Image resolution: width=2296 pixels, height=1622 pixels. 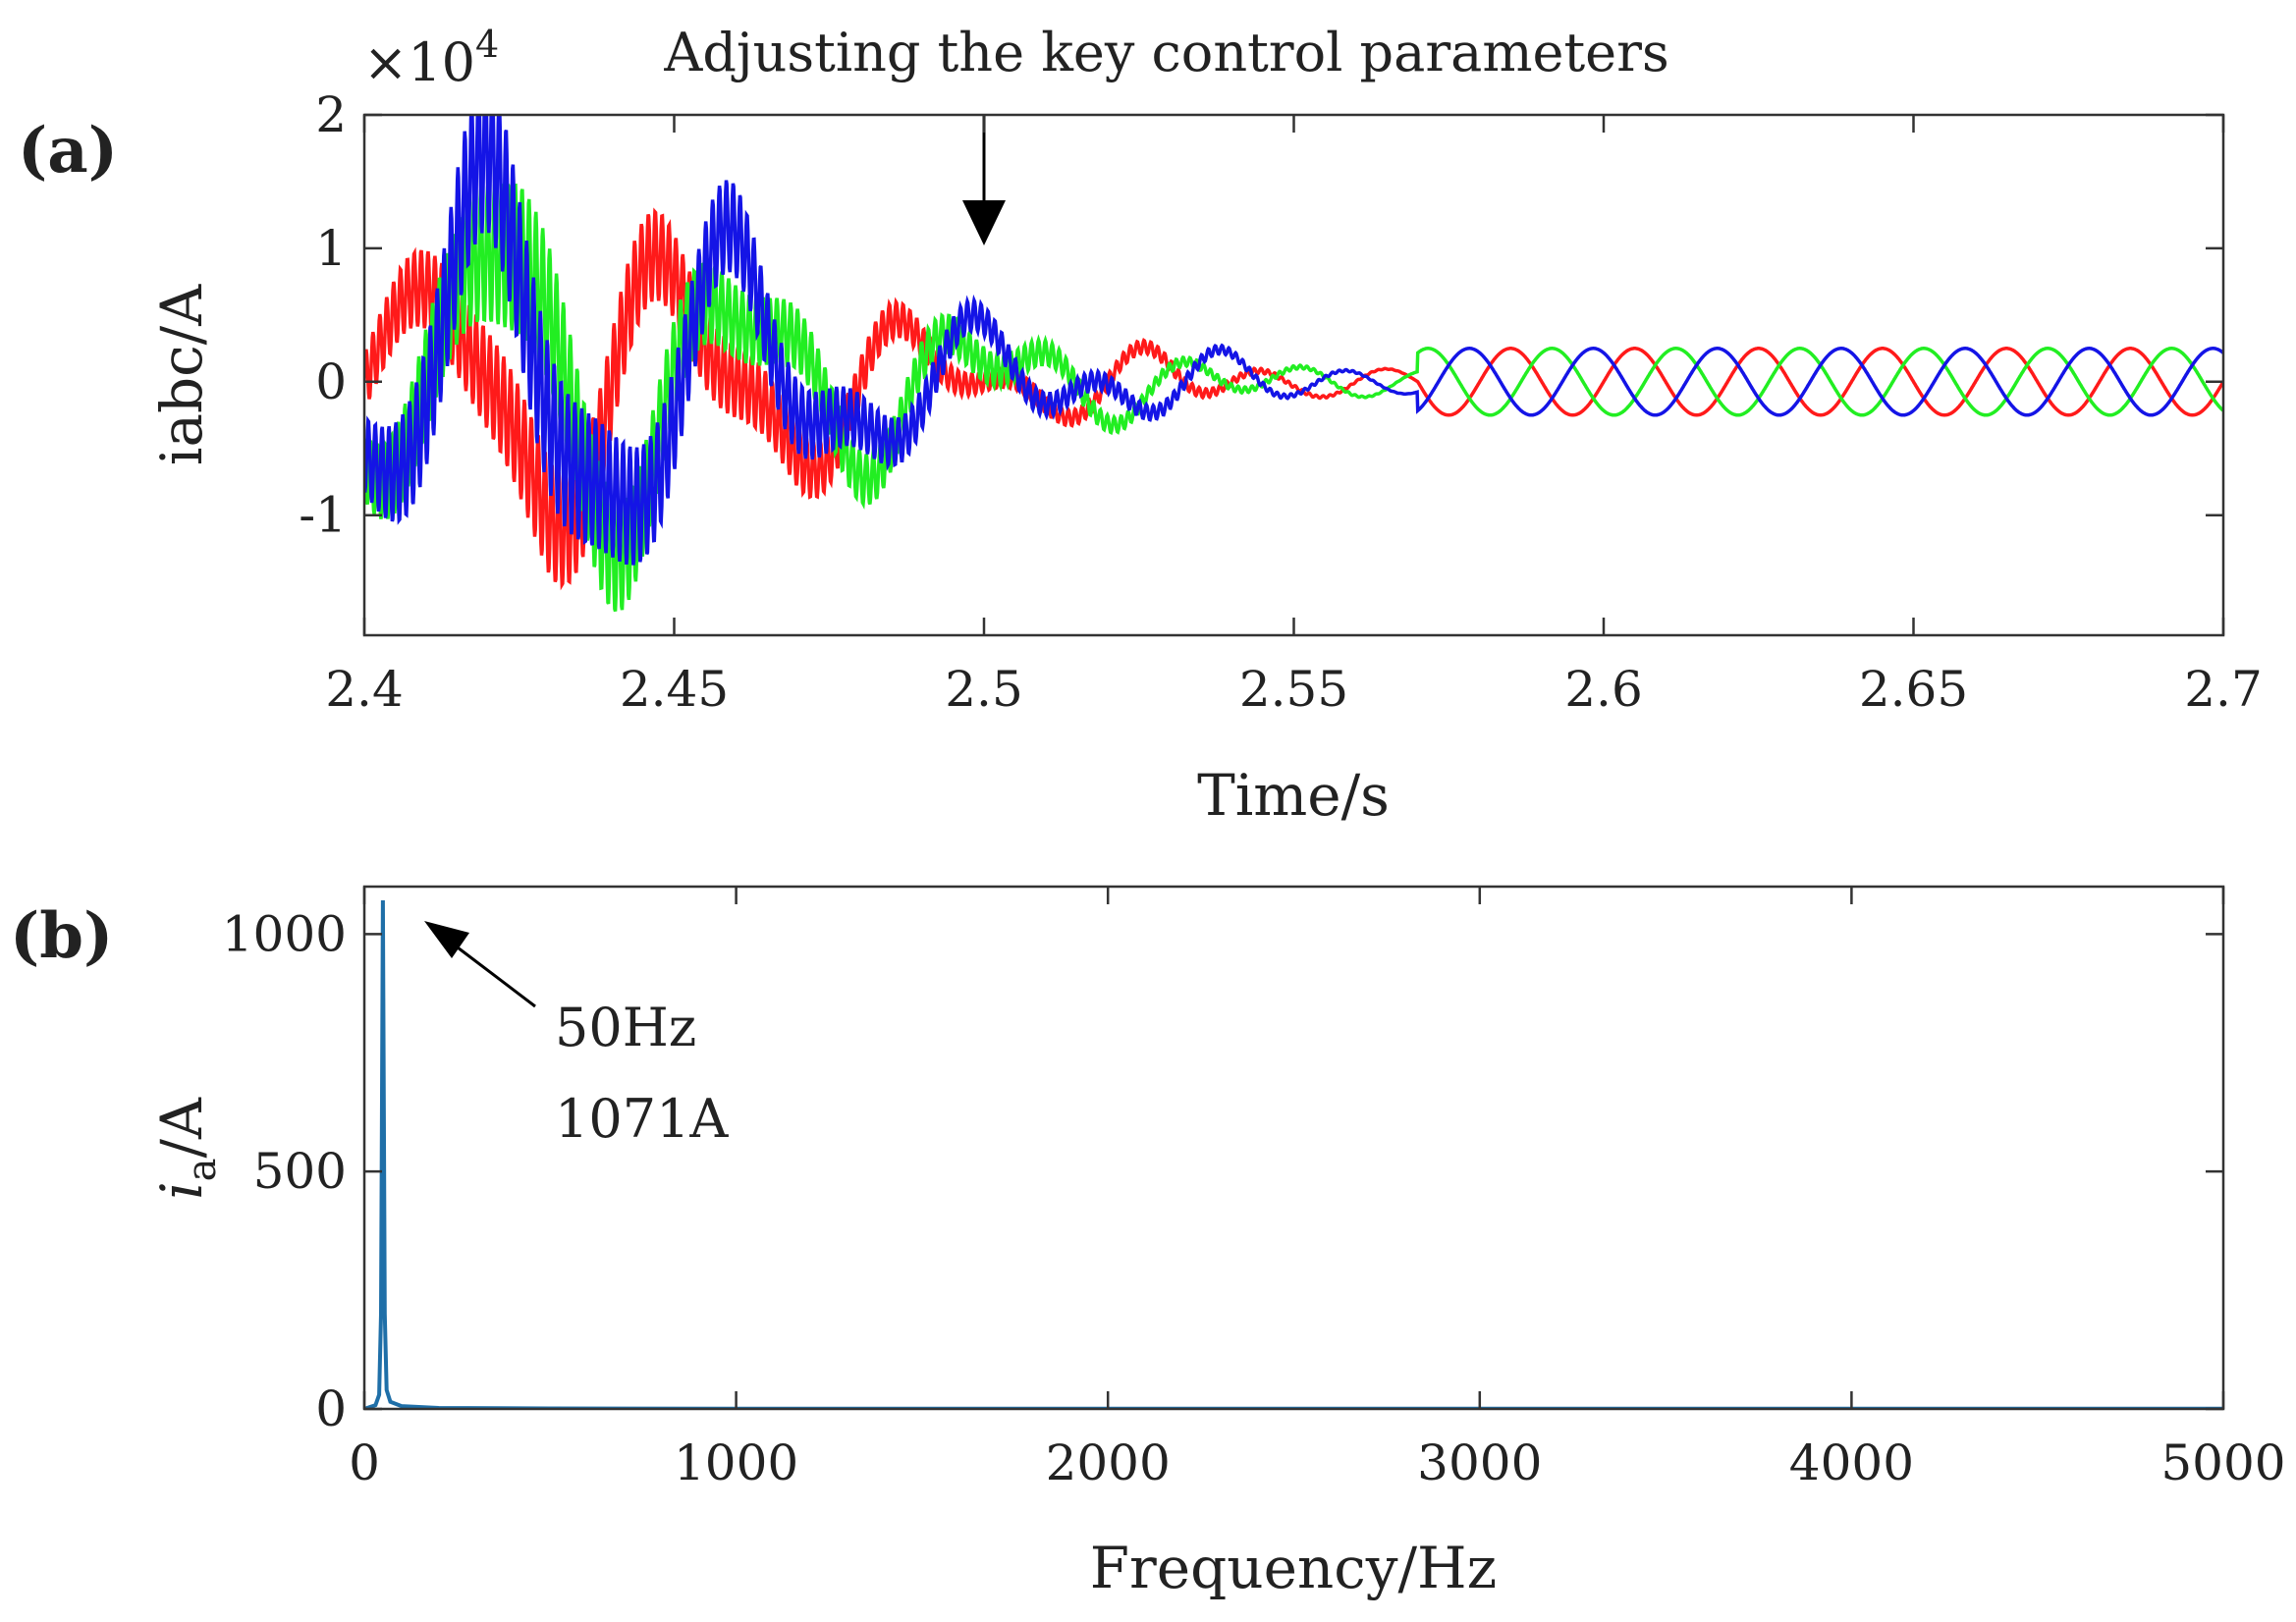 What do you see at coordinates (331, 248) in the screenshot?
I see `panel-a-ytick-label: 1` at bounding box center [331, 248].